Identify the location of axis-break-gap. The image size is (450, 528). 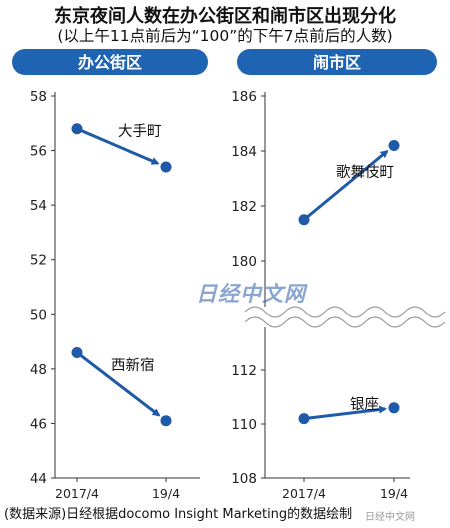
(325, 317).